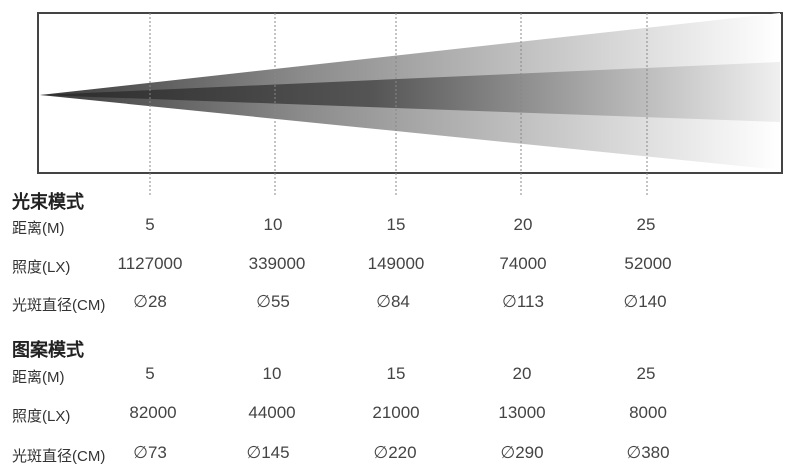 This screenshot has height=476, width=800. Describe the element at coordinates (395, 452) in the screenshot. I see `pattern-spot-15: ∅220` at that location.